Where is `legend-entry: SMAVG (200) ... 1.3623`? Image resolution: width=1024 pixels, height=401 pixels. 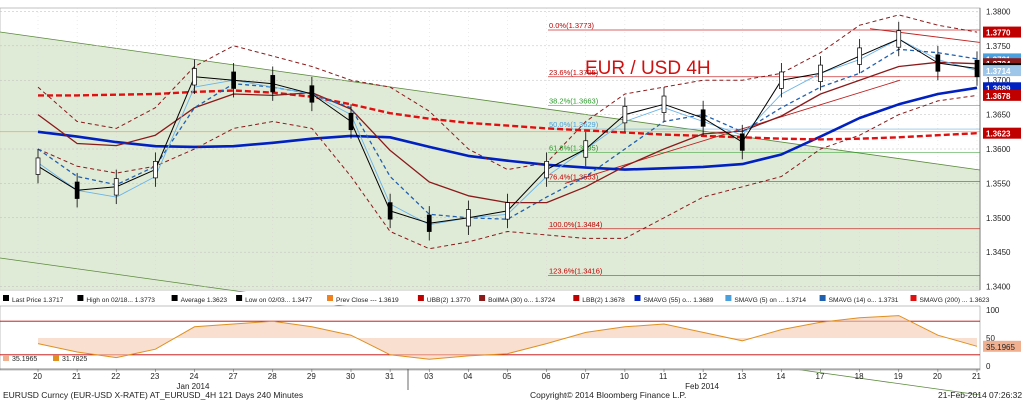 legend-entry: SMAVG (200) ... 1.3623 is located at coordinates (955, 300).